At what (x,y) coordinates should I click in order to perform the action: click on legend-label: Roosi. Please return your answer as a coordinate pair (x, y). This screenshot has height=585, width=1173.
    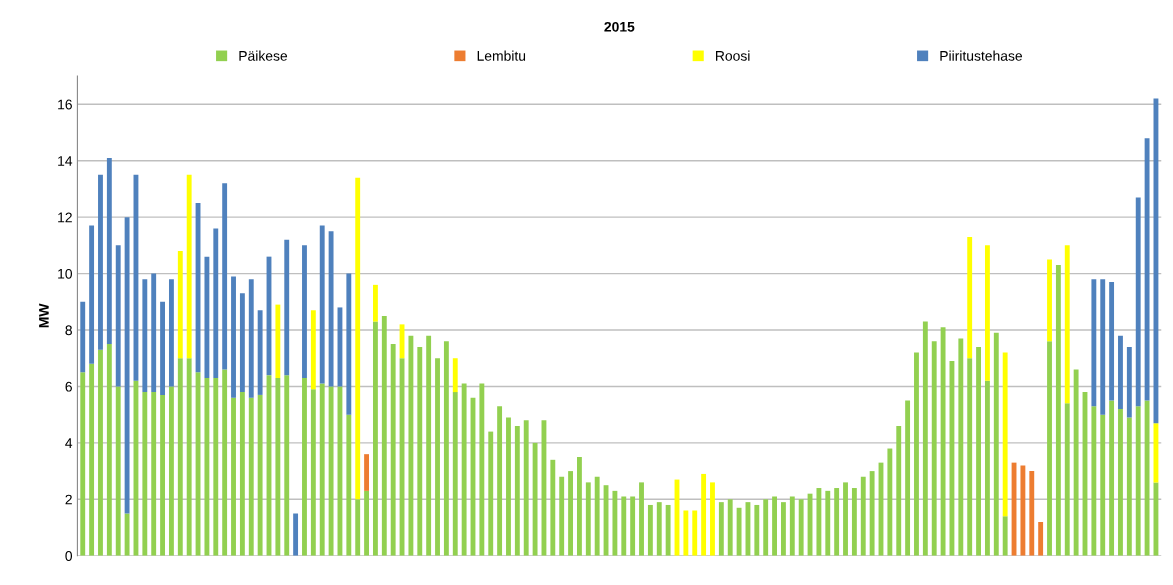
    Looking at the image, I should click on (733, 55).